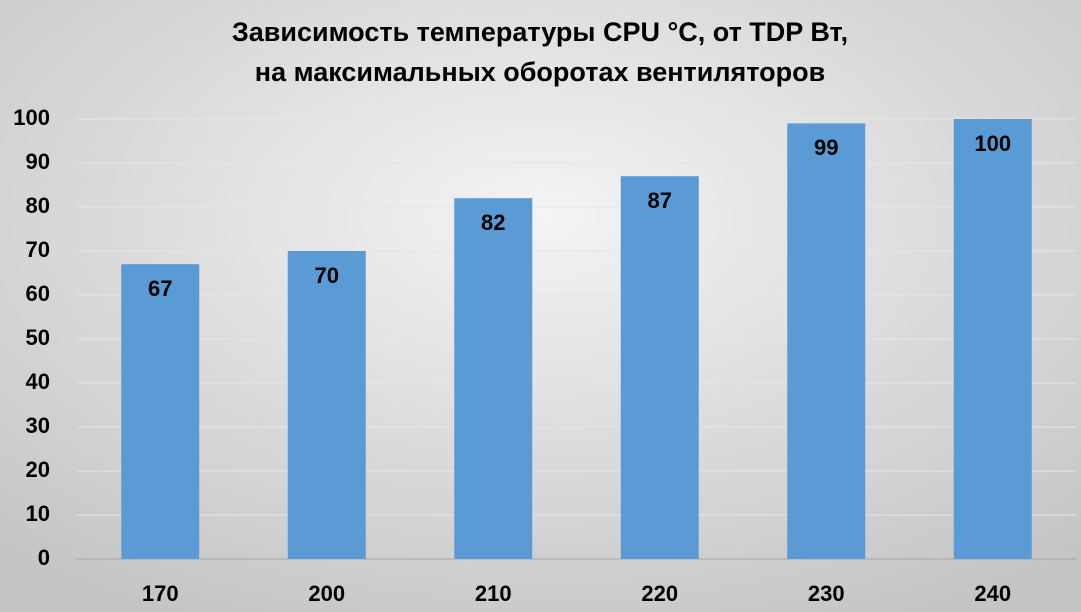  Describe the element at coordinates (38, 205) in the screenshot. I see `y-tick-label: 80` at that location.